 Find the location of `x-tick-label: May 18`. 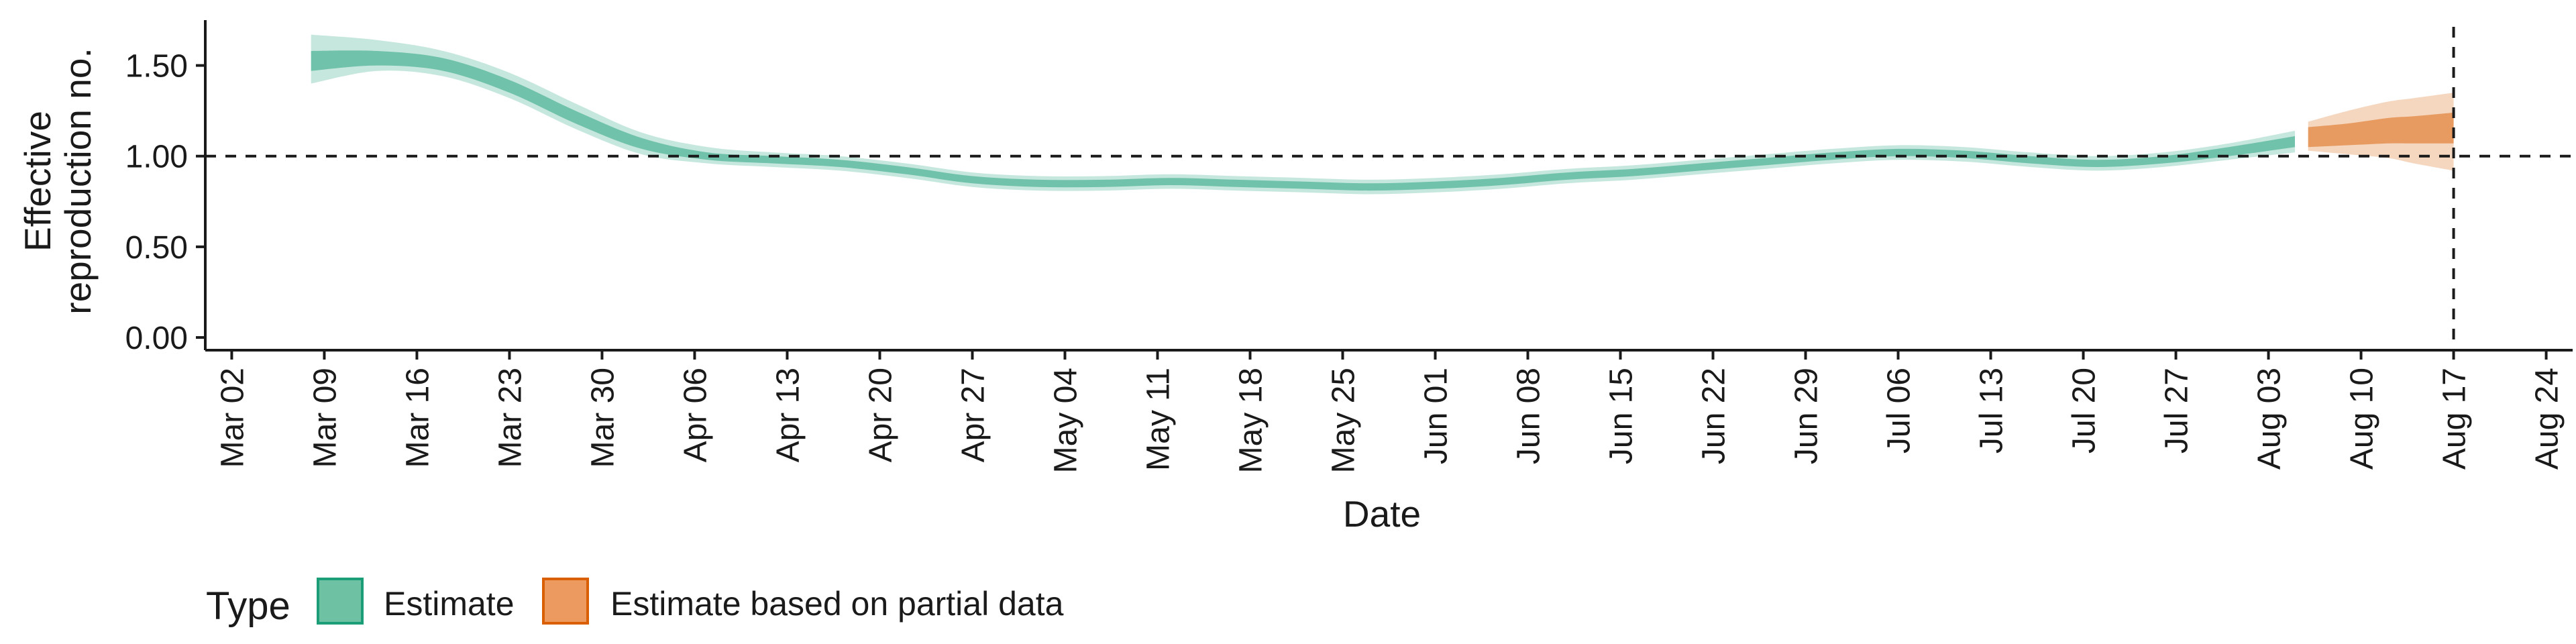

x-tick-label: May 18 is located at coordinates (1251, 420).